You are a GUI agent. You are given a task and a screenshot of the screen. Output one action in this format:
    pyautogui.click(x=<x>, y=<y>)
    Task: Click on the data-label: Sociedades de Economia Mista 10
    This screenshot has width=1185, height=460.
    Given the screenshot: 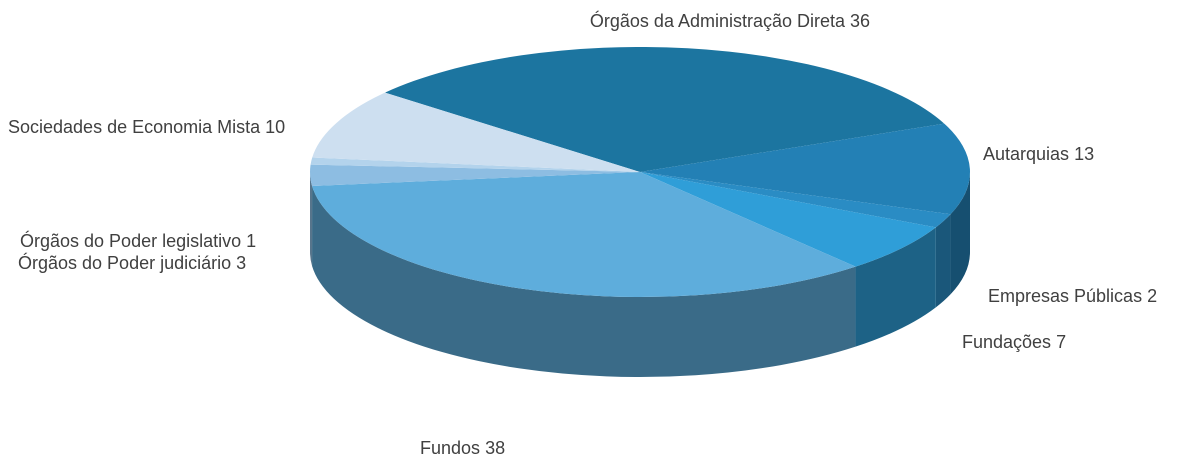 What is the action you would take?
    pyautogui.click(x=146, y=127)
    